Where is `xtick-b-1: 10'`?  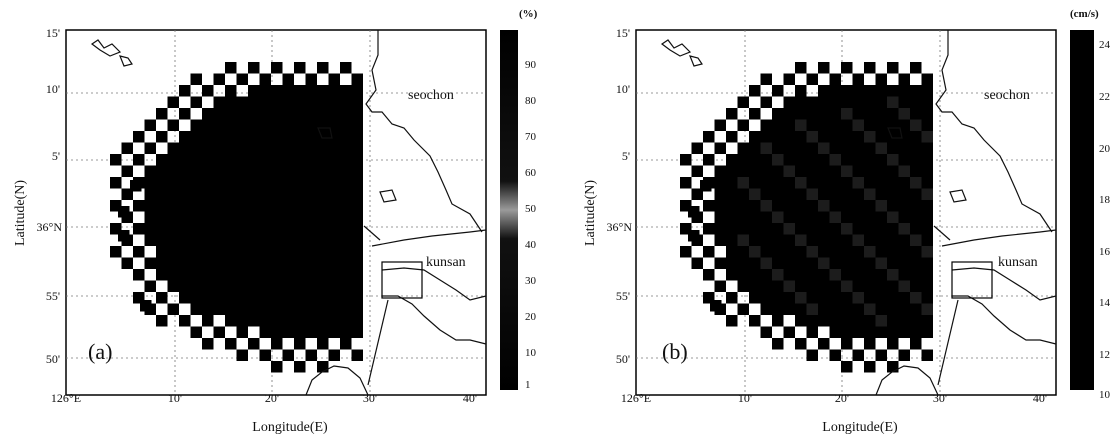
xtick-b-1: 10' is located at coordinates (745, 398).